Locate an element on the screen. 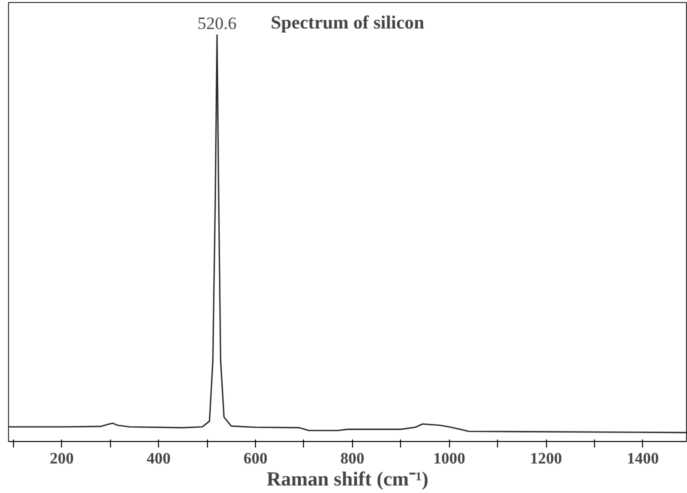  x-tick-label: 600 is located at coordinates (255, 459).